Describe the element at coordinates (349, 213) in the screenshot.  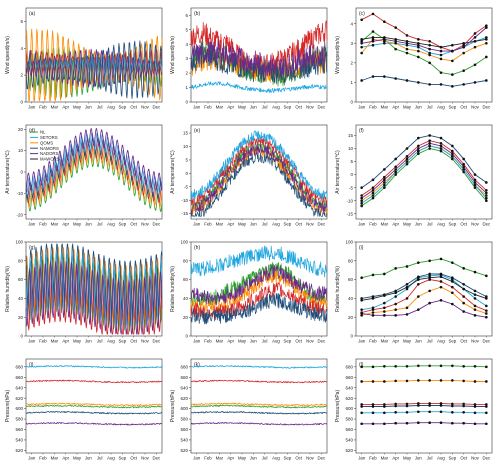
I see `y-tick-label: -15` at that location.